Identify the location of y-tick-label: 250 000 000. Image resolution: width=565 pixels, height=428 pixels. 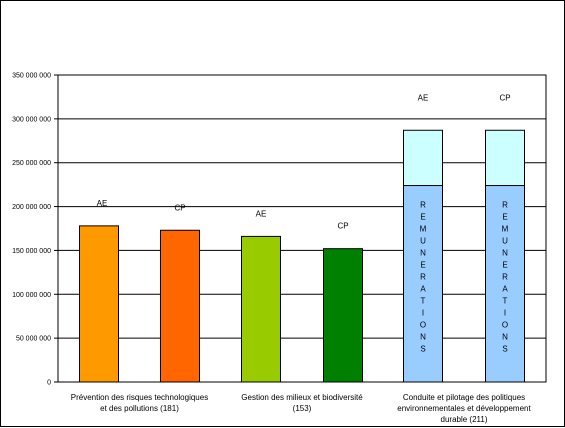
(31, 163).